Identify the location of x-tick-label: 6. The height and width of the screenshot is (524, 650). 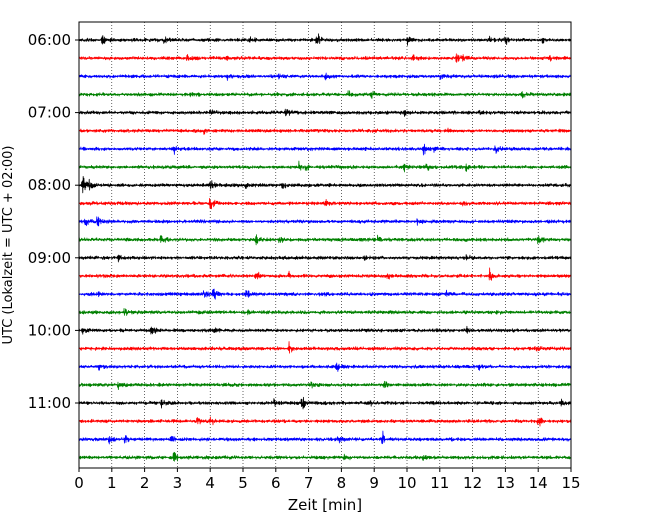
(276, 483).